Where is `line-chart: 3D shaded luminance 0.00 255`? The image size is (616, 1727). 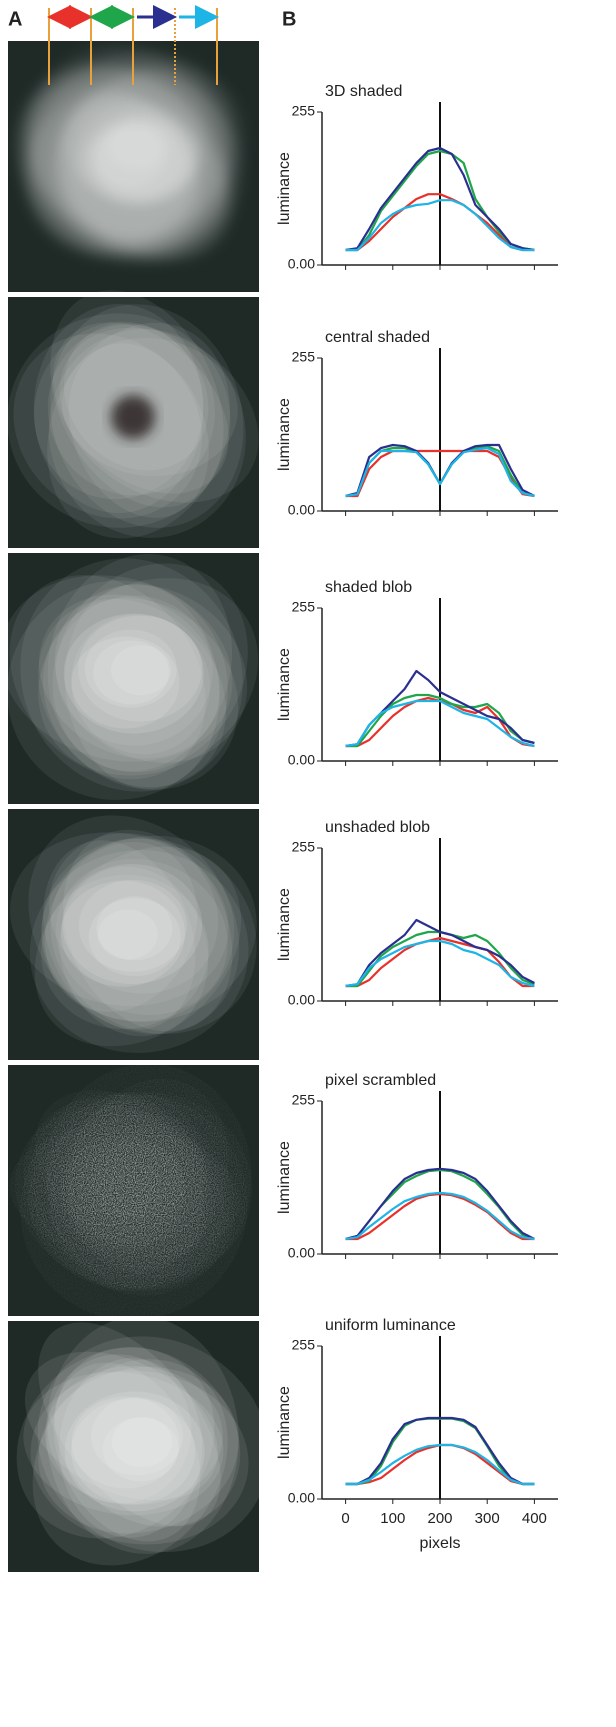
line-chart: 3D shaded luminance 0.00 255 is located at coordinates (417, 177).